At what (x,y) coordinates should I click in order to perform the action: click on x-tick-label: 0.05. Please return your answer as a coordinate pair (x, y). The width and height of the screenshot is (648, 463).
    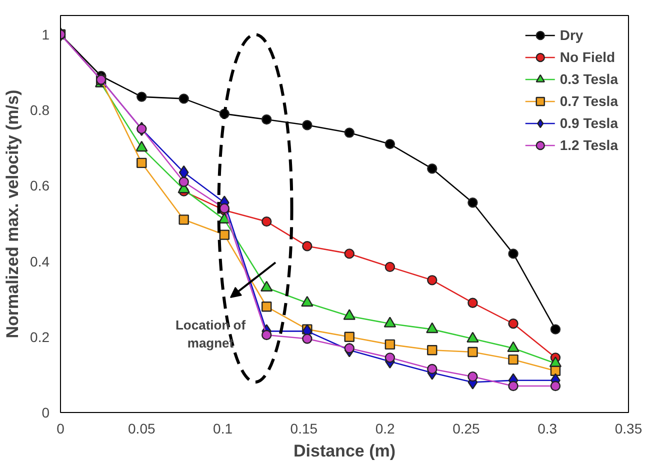
    Looking at the image, I should click on (142, 428).